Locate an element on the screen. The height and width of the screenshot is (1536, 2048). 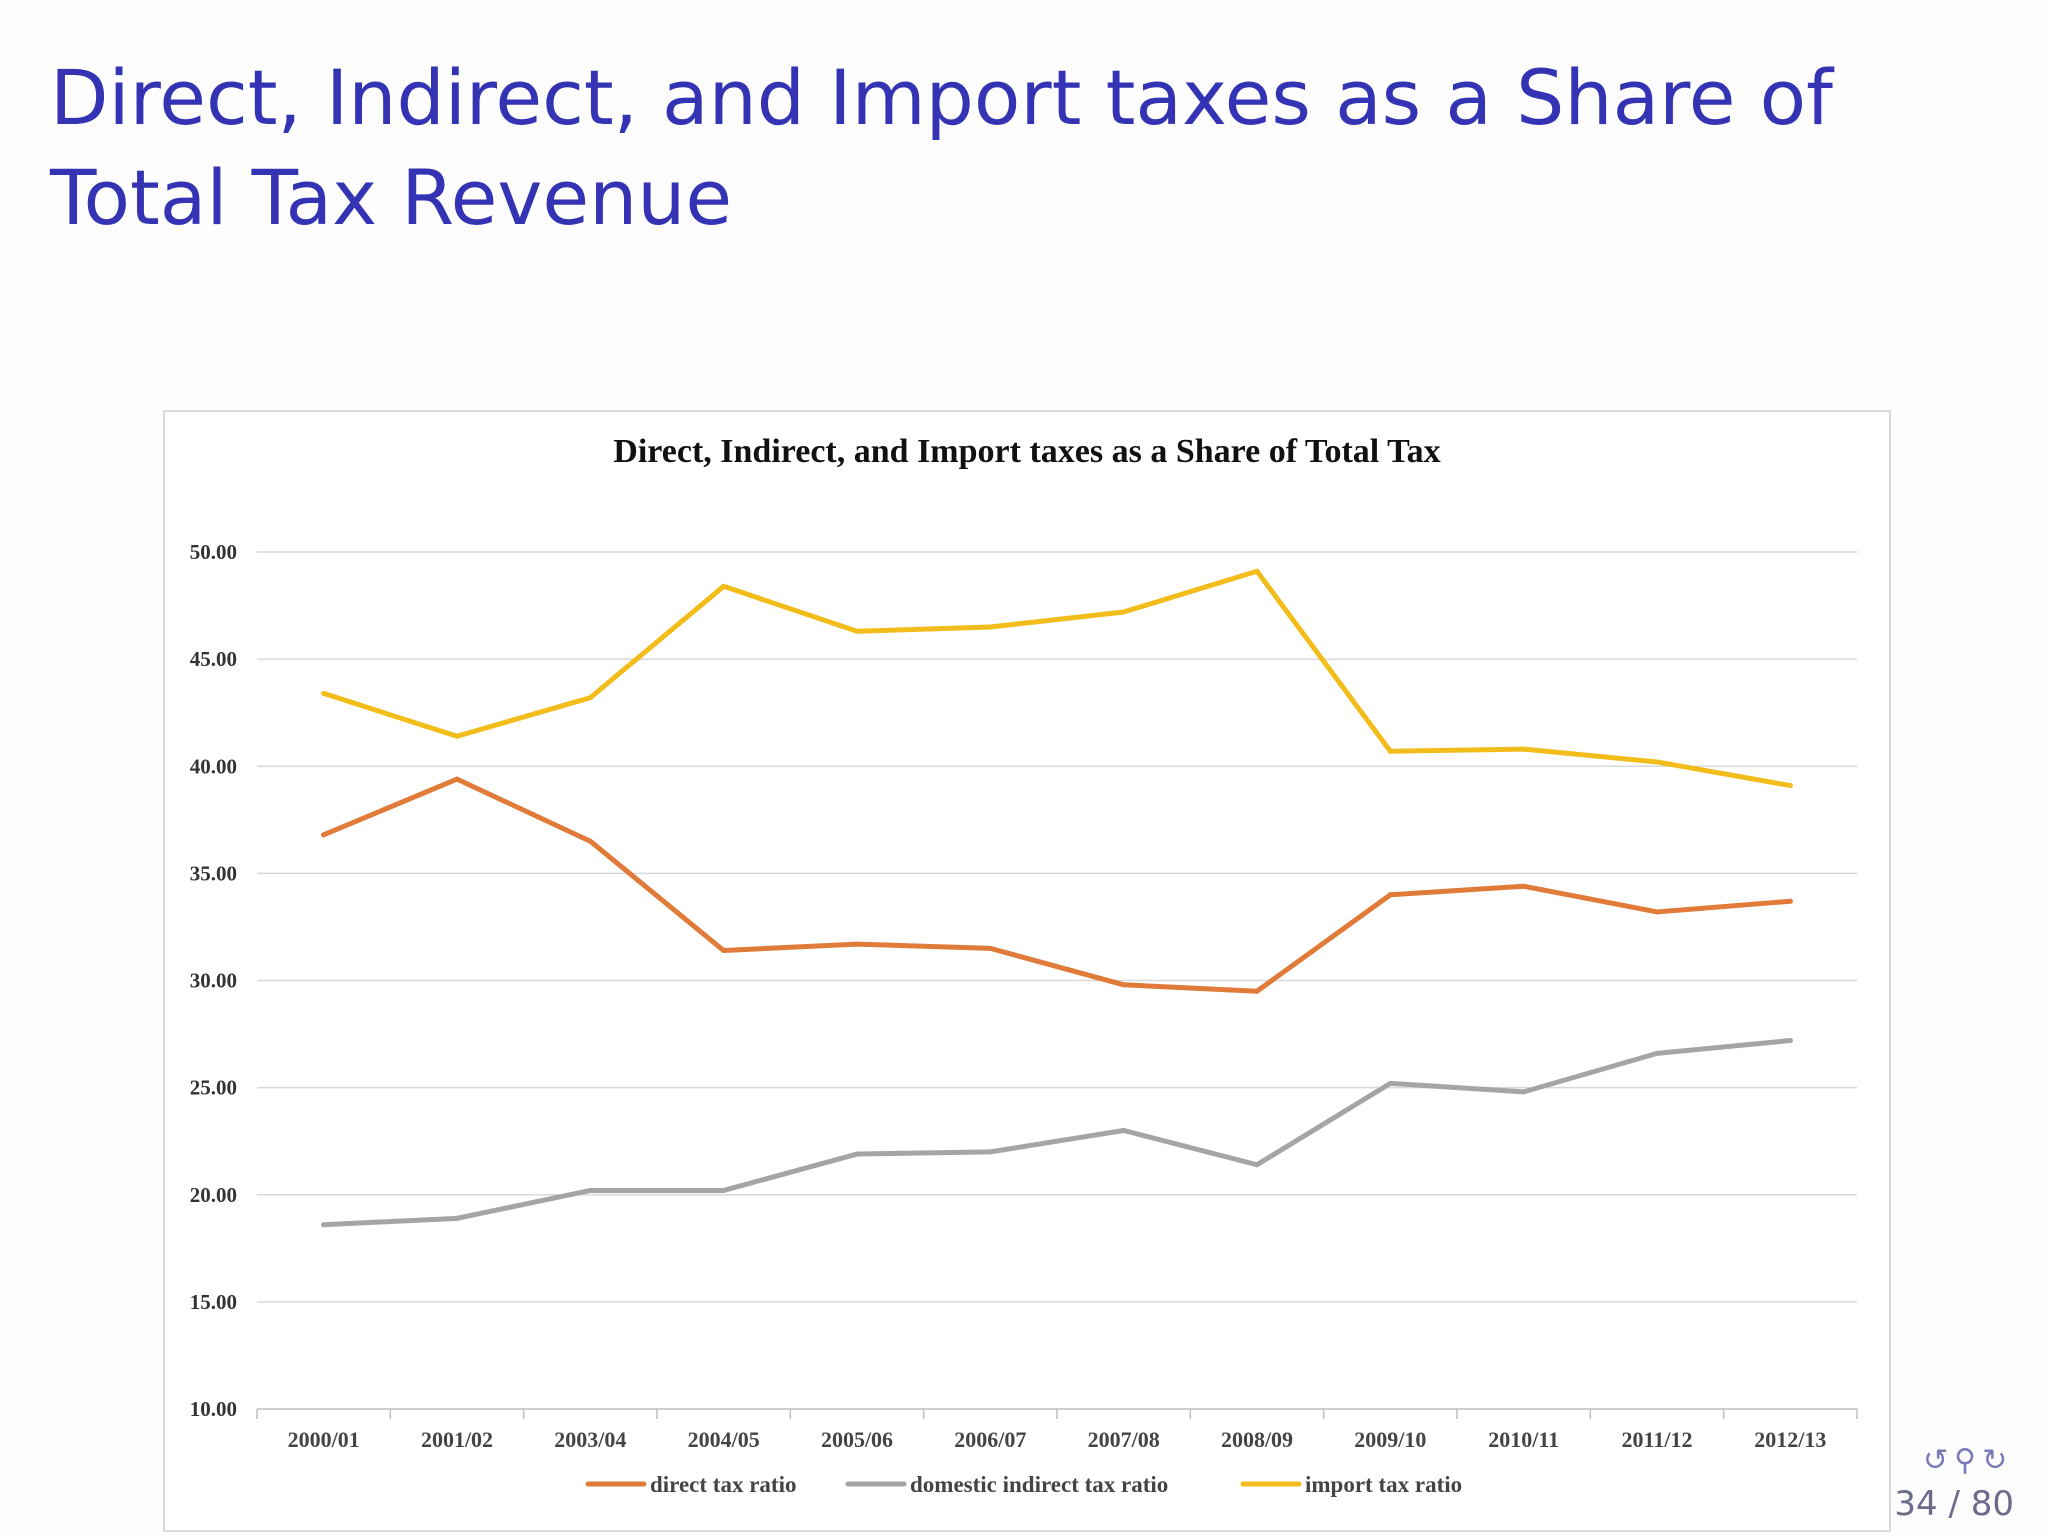
y-tick-label: 15.00 is located at coordinates (213, 1302).